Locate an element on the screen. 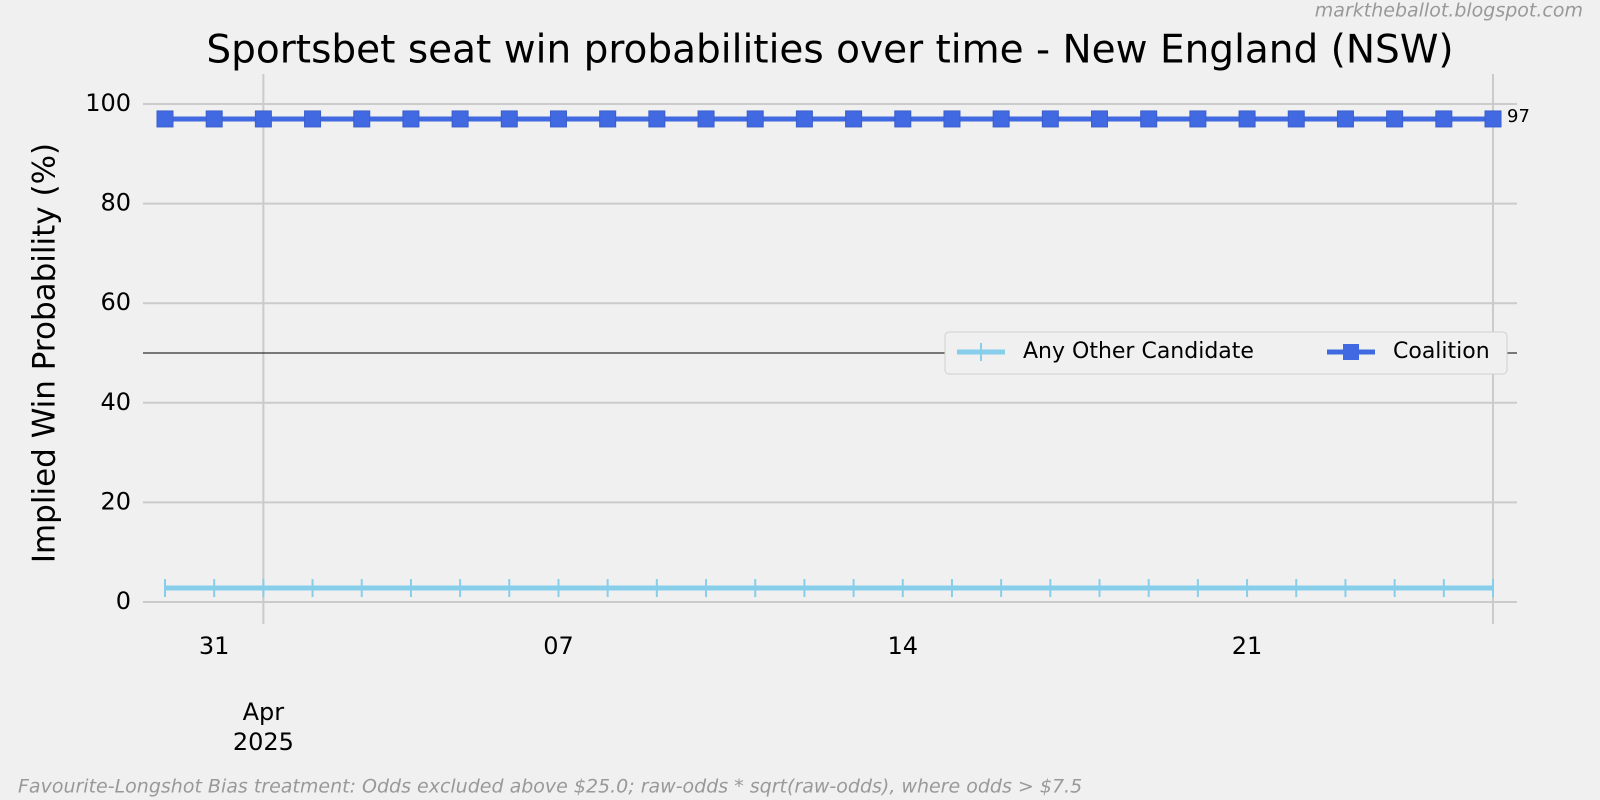 The width and height of the screenshot is (1600, 800). y-tick-label: 40 is located at coordinates (115, 402).